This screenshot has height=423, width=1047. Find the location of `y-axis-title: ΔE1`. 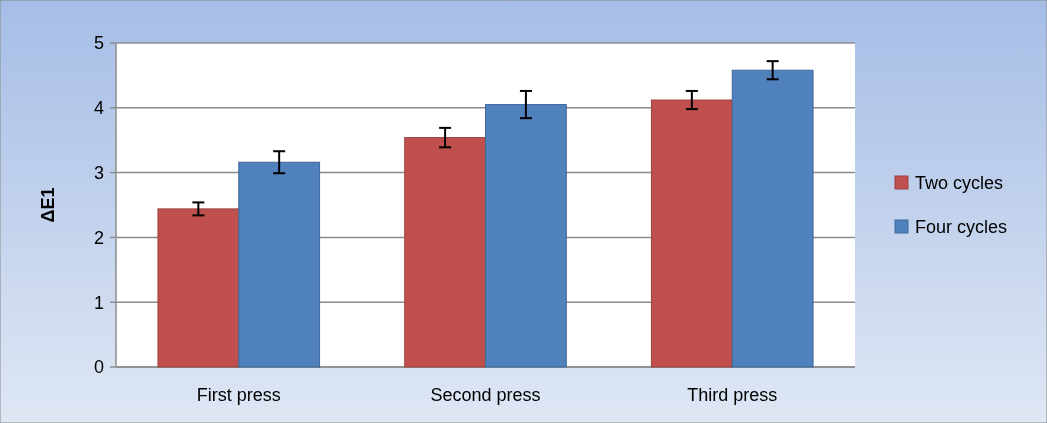

y-axis-title: ΔE1 is located at coordinates (48, 205).